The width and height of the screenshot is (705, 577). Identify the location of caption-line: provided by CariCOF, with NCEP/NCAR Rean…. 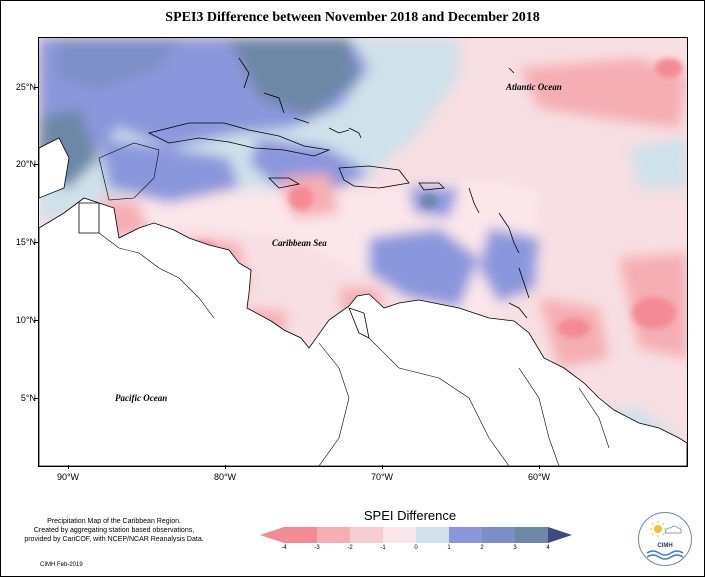
(114, 539).